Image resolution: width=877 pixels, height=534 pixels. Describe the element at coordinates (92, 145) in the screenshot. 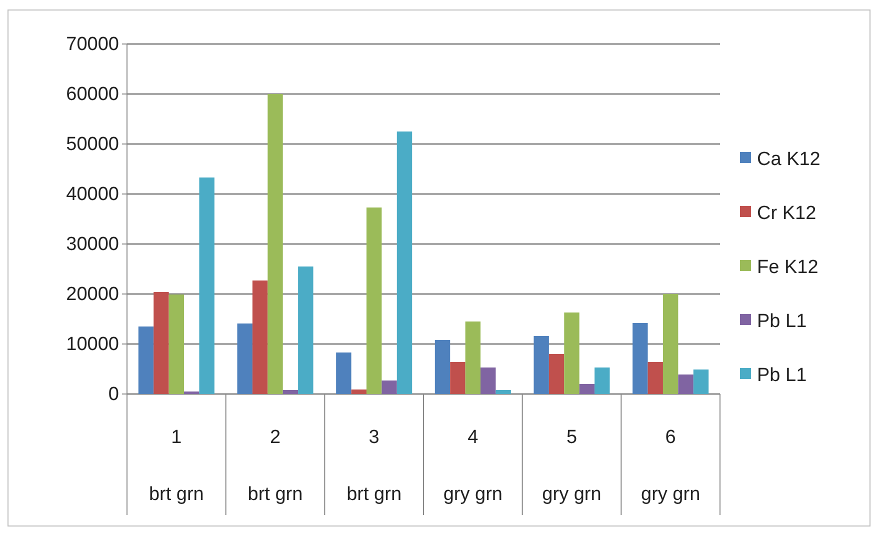

I see `y-tick-label: 50000` at that location.